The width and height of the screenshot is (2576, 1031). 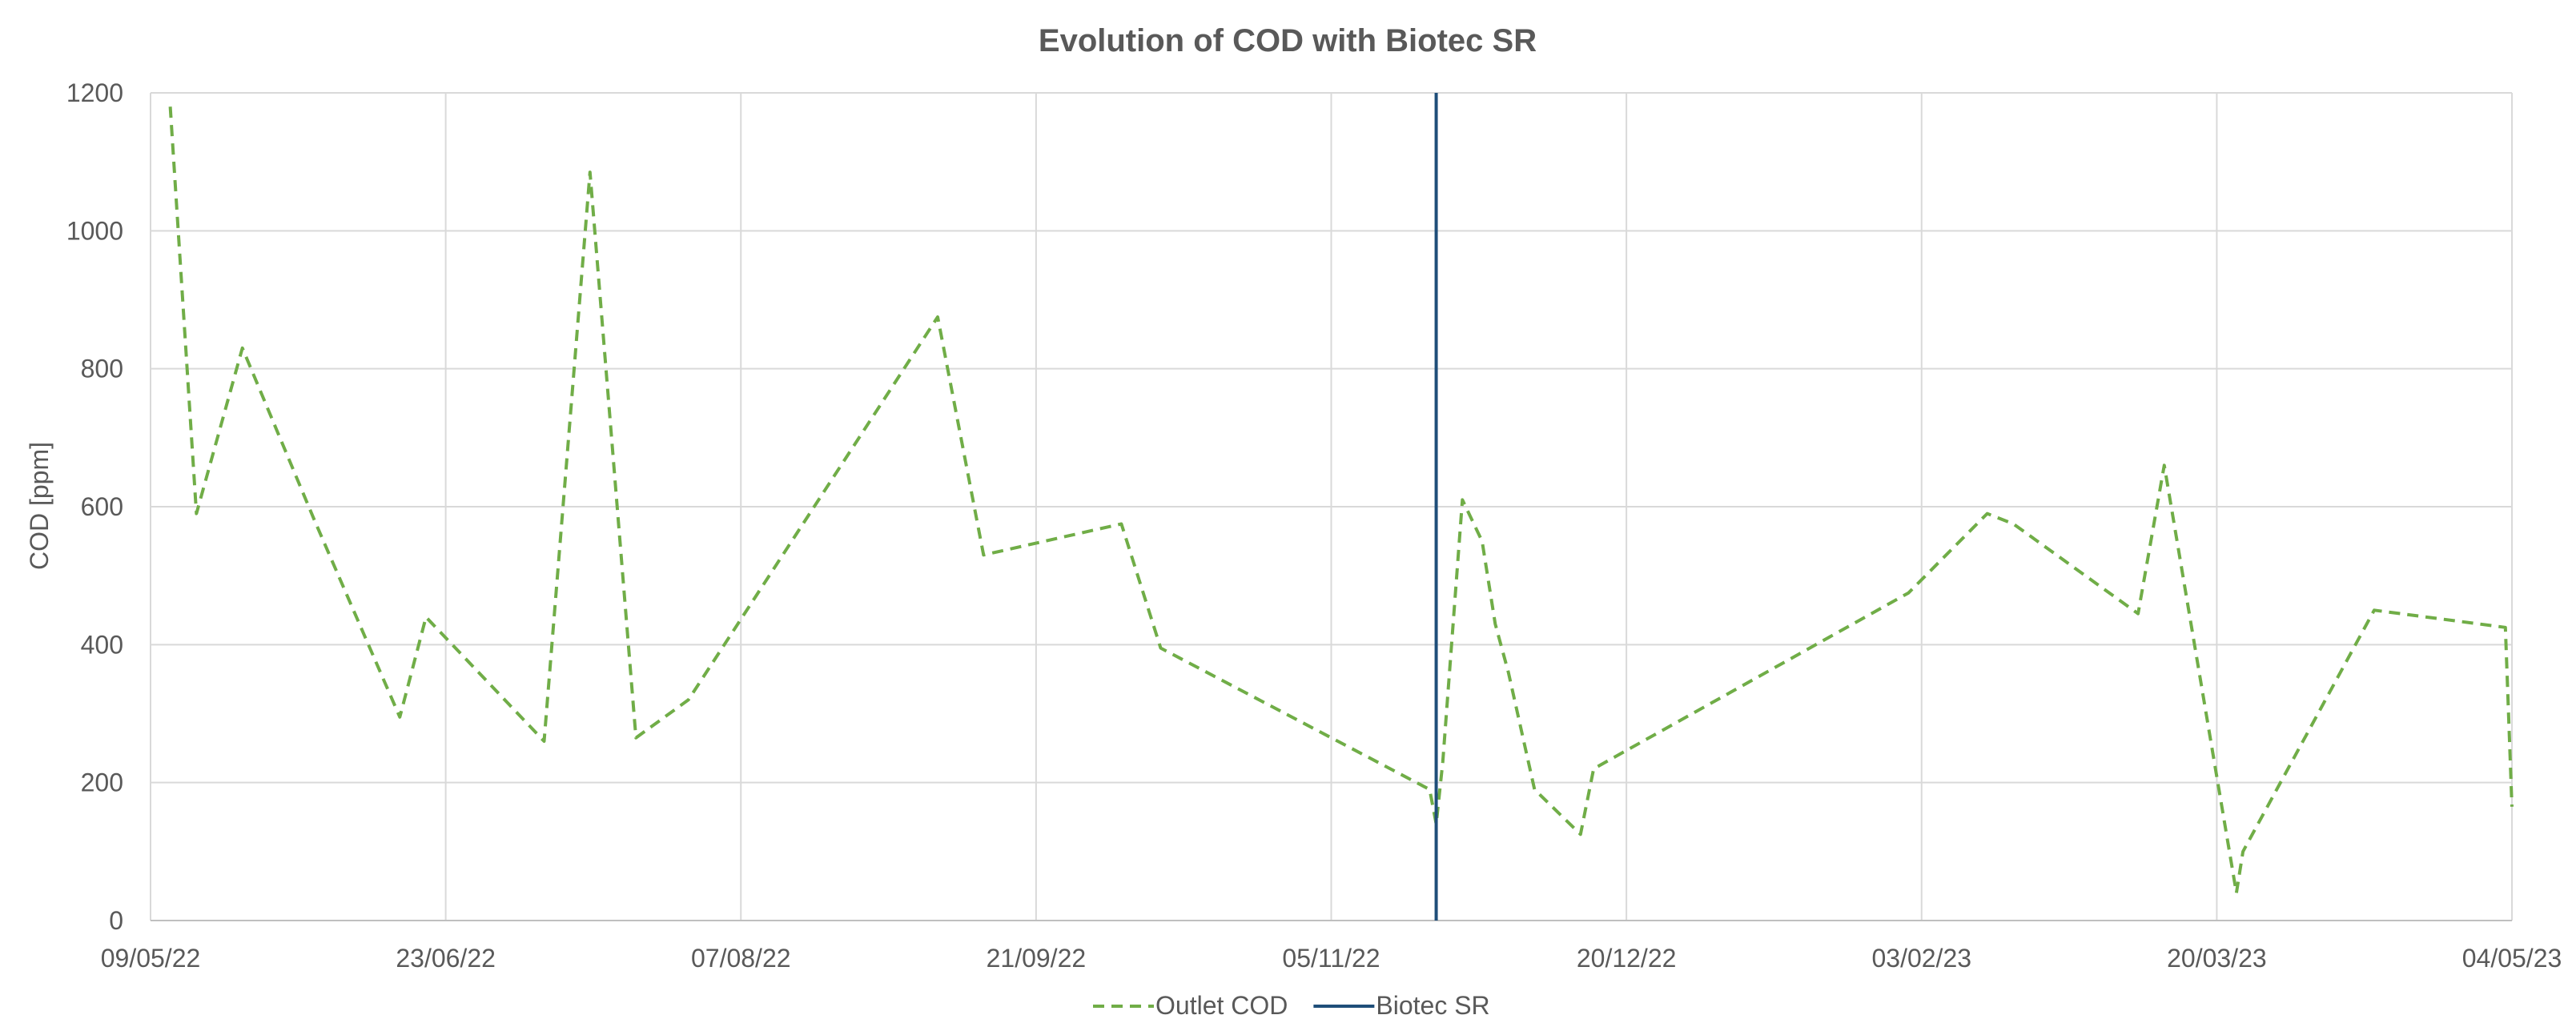 What do you see at coordinates (2217, 958) in the screenshot?
I see `x-tick-label: 20/03/23` at bounding box center [2217, 958].